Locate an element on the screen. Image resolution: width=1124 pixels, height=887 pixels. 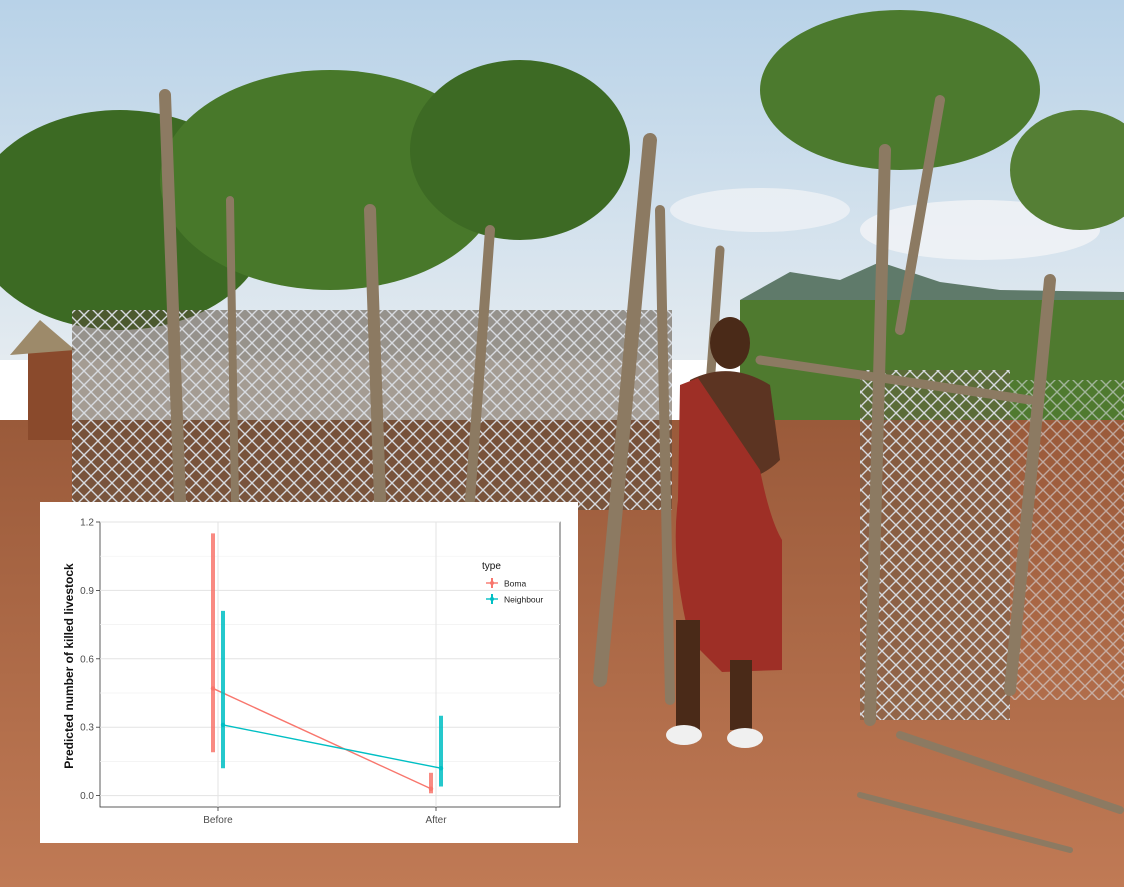
y-axis-label: Predicted number of killed livestock is located at coordinates (69, 666).